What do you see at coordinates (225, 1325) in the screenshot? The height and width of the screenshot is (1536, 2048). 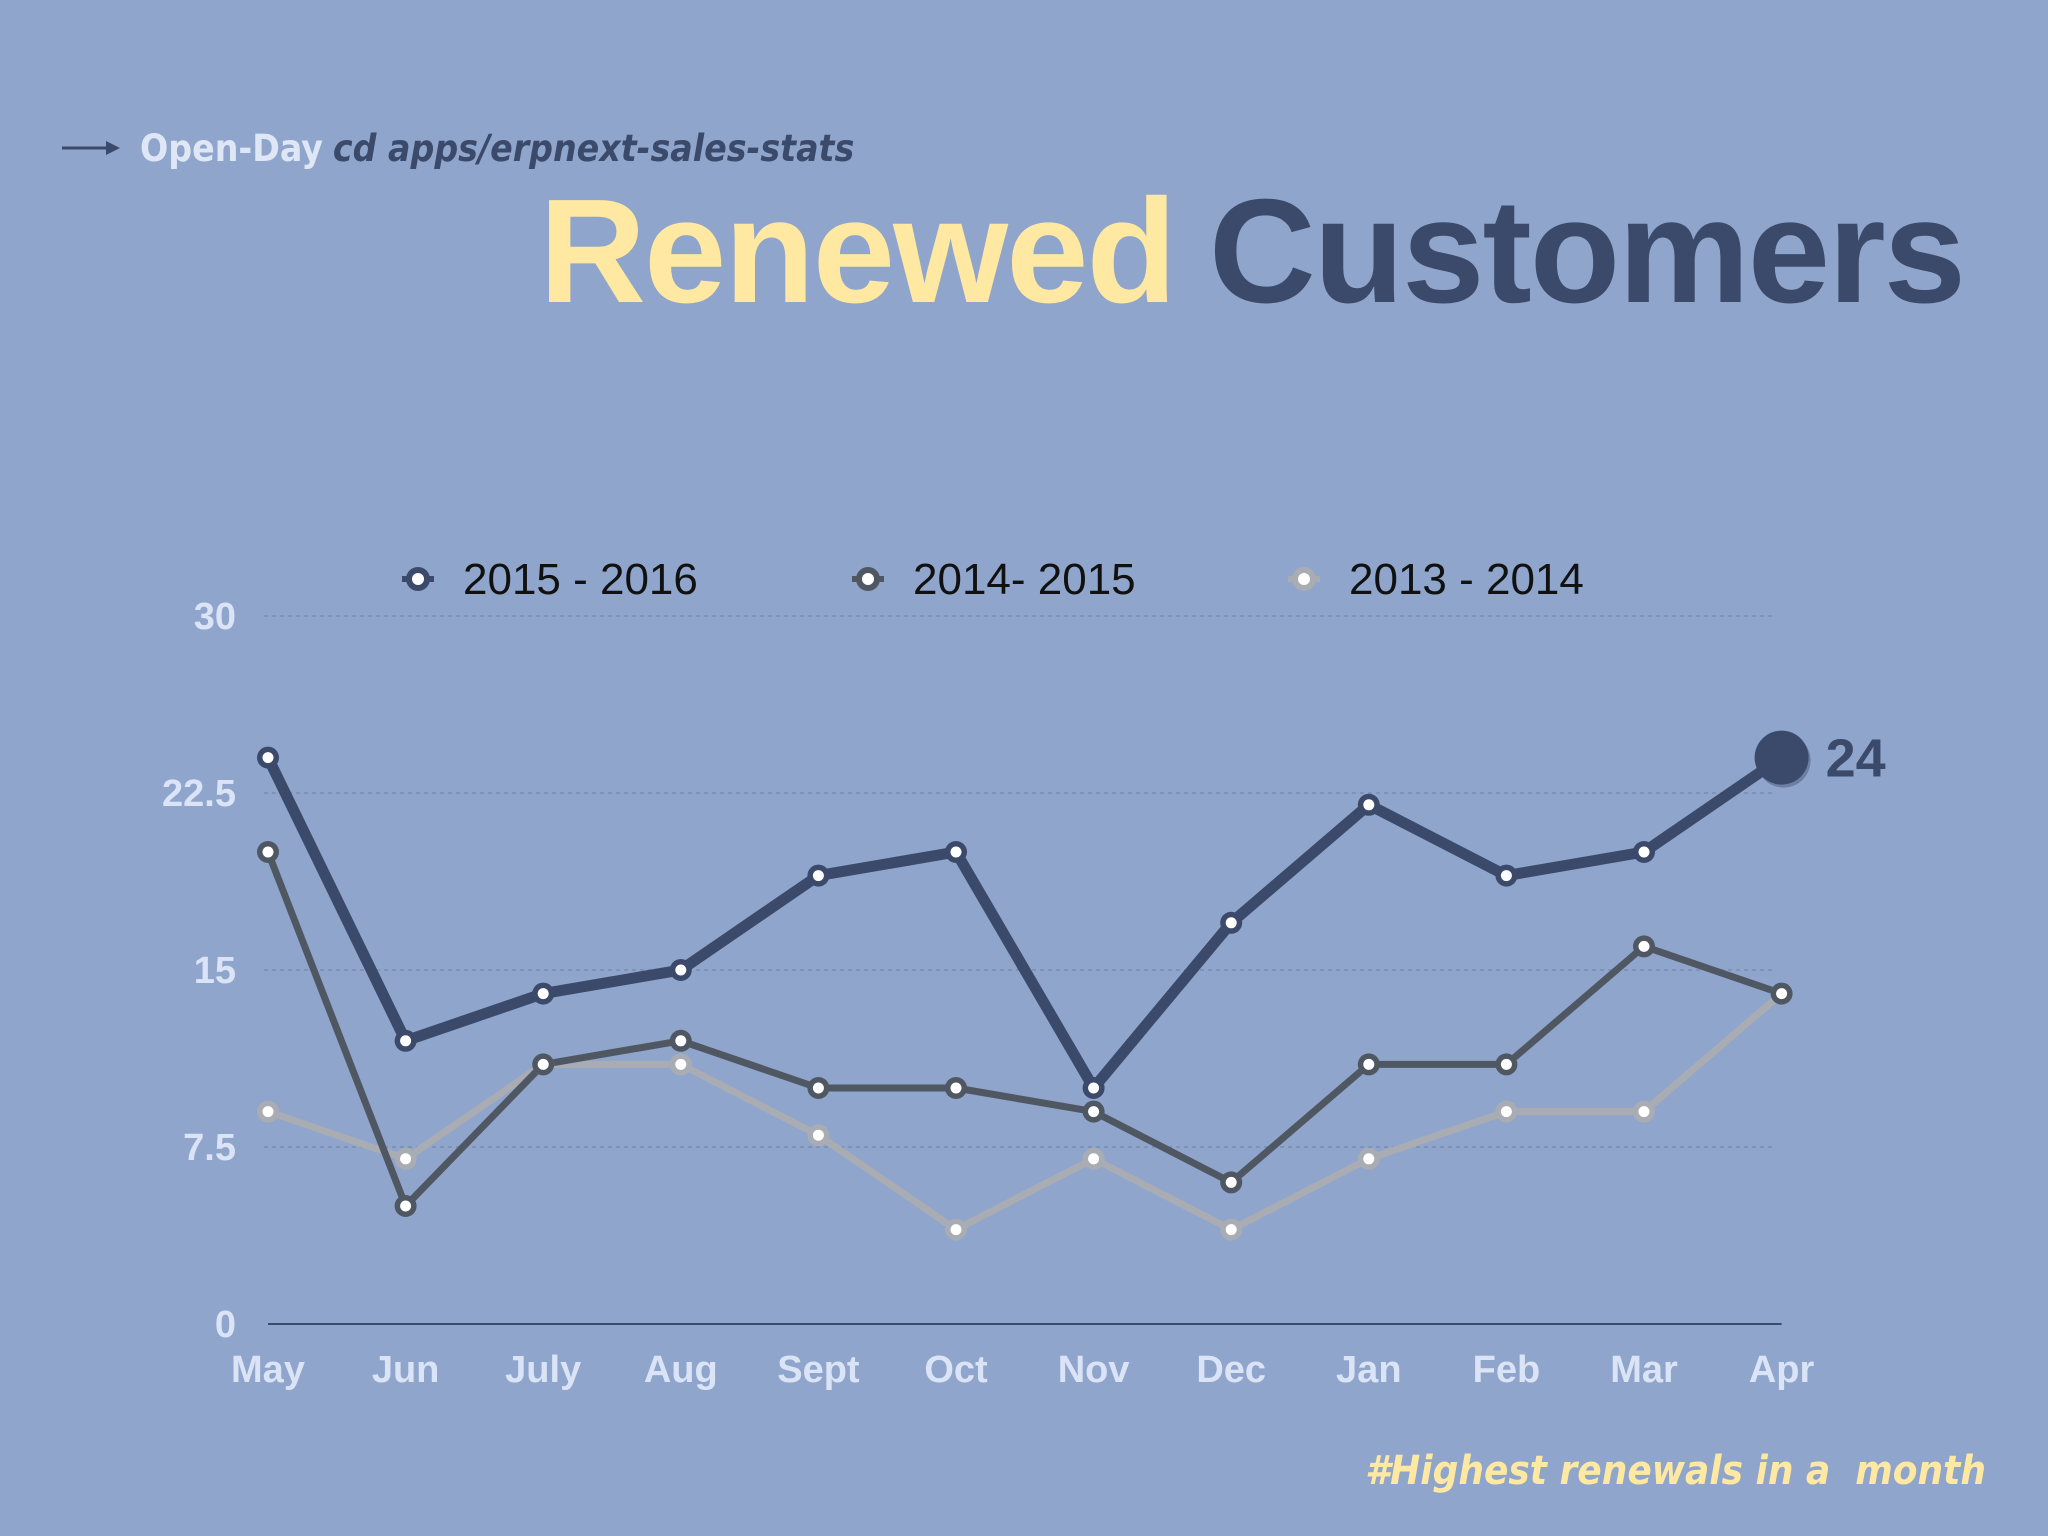 I see `y-tick-label: 0` at bounding box center [225, 1325].